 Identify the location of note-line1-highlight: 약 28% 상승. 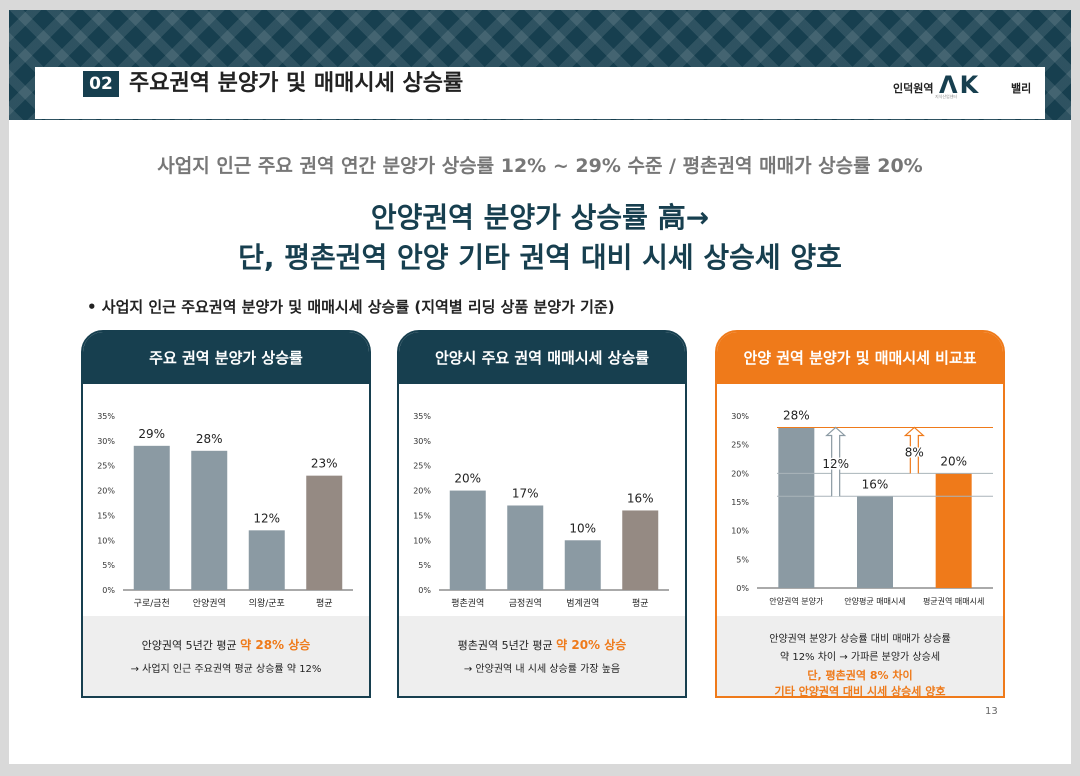
(275, 645).